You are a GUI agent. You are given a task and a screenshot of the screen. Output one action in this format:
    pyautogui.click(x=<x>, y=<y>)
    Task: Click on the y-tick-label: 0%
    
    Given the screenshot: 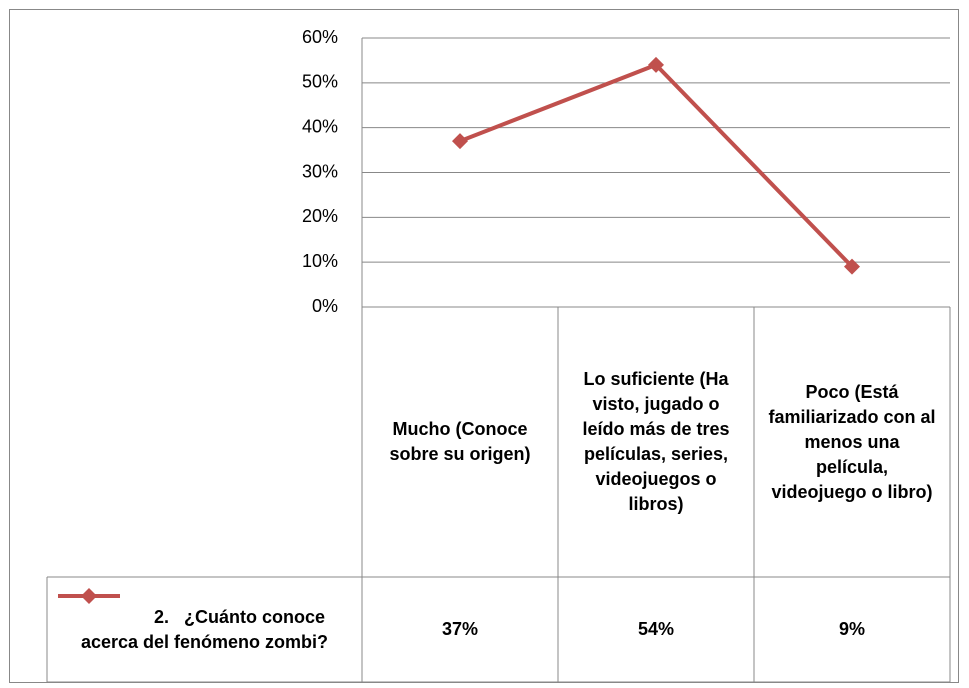 What is the action you would take?
    pyautogui.click(x=325, y=306)
    